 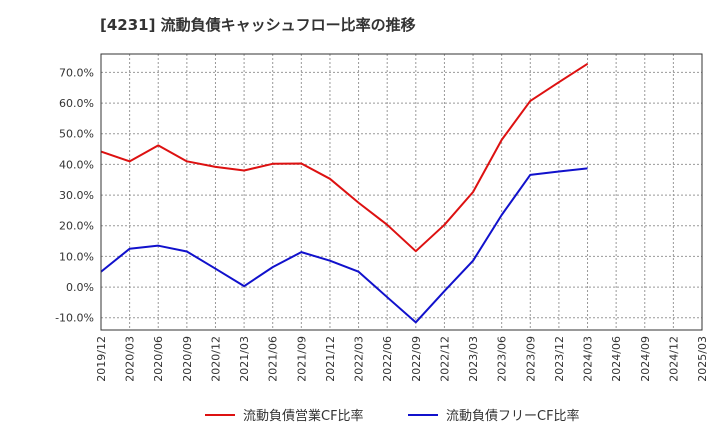 I want to click on y-tick-label: 70.0%, so click(x=76, y=72).